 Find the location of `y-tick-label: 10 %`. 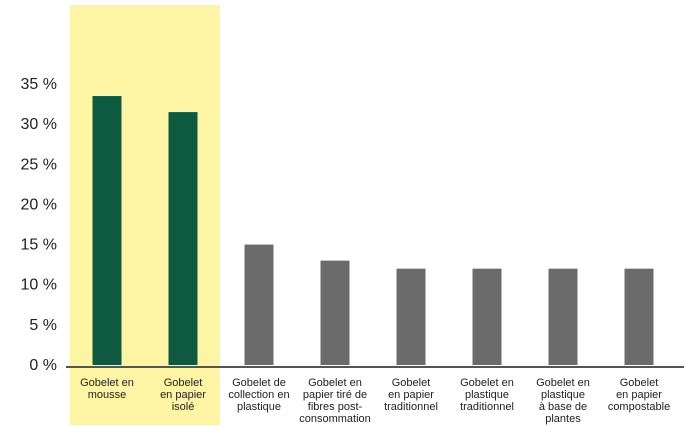

y-tick-label: 10 % is located at coordinates (39, 285).